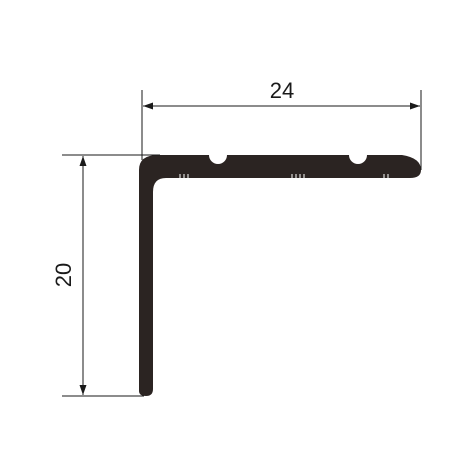 This screenshot has width=472, height=472. What do you see at coordinates (282, 90) in the screenshot?
I see `width-label: 24` at bounding box center [282, 90].